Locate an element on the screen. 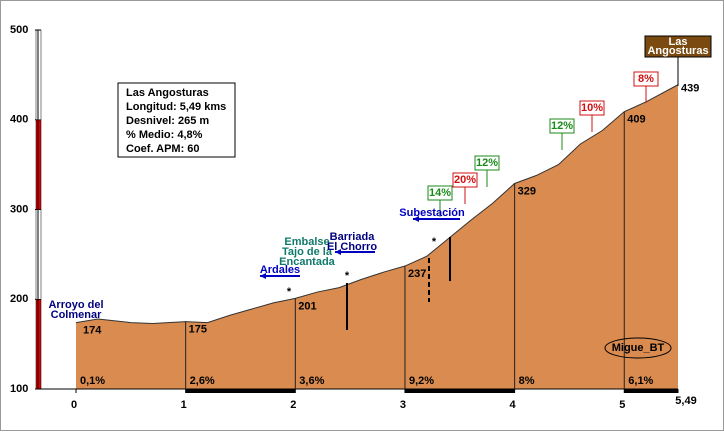 The height and width of the screenshot is (436, 724). segment-label: 0,1% is located at coordinates (92, 381).